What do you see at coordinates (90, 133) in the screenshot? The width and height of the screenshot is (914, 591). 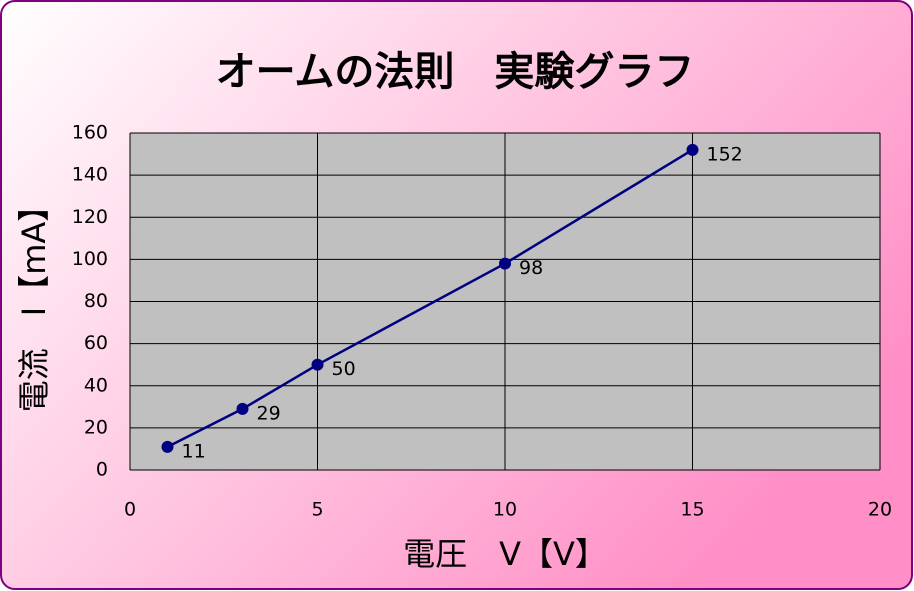 I see `y-tick-label: 160` at bounding box center [90, 133].